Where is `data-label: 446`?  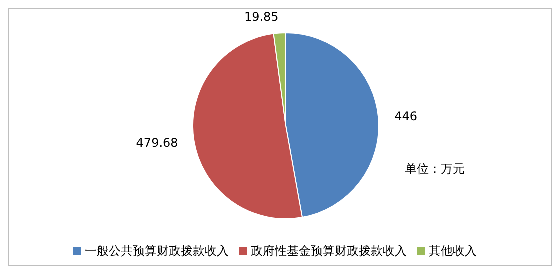
data-label: 446 is located at coordinates (406, 116).